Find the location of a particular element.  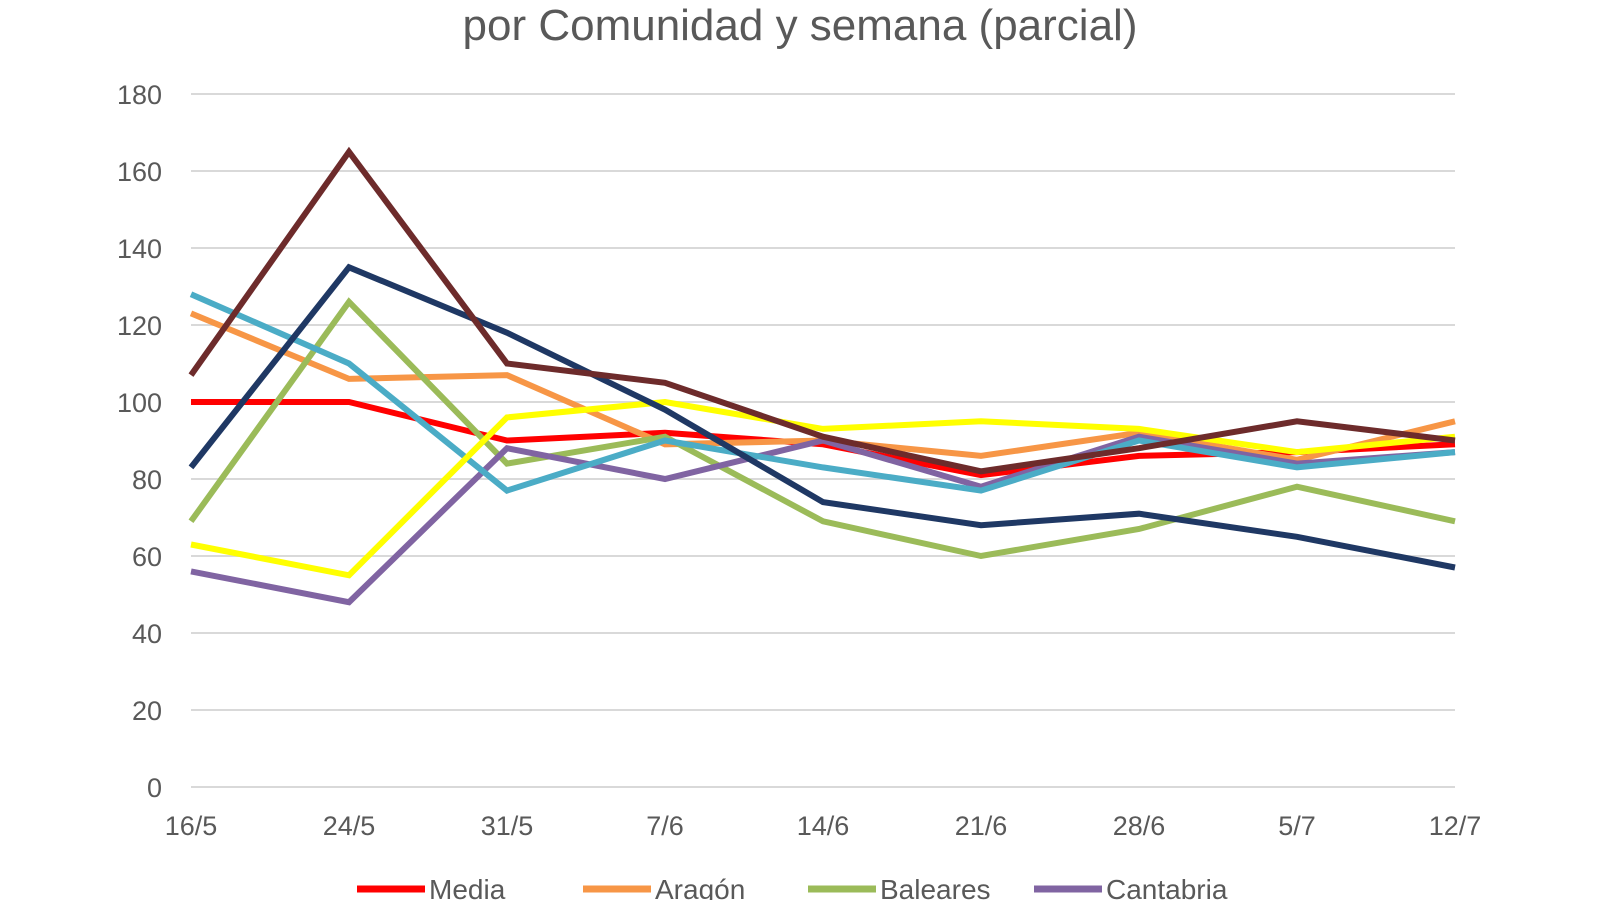

x-tick-label: 28/6 is located at coordinates (1139, 826).